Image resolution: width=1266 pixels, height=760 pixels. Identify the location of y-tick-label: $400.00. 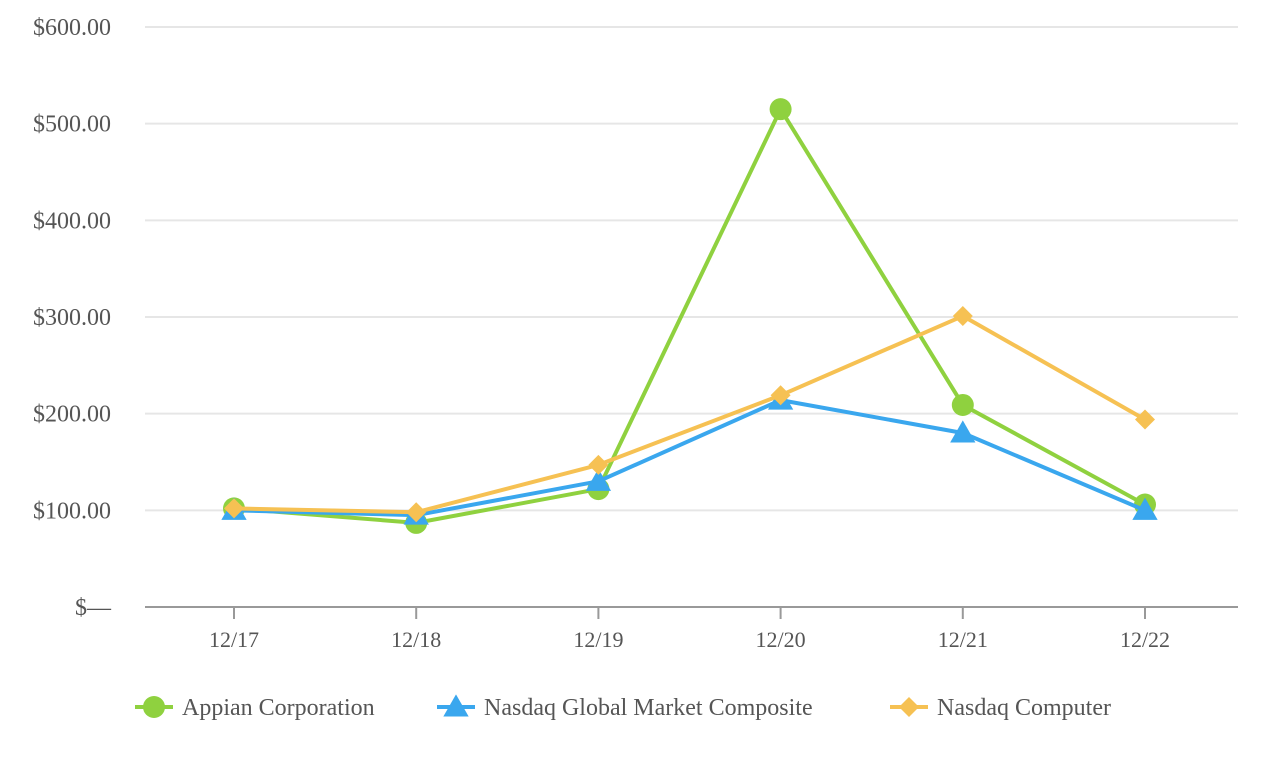
(72, 221).